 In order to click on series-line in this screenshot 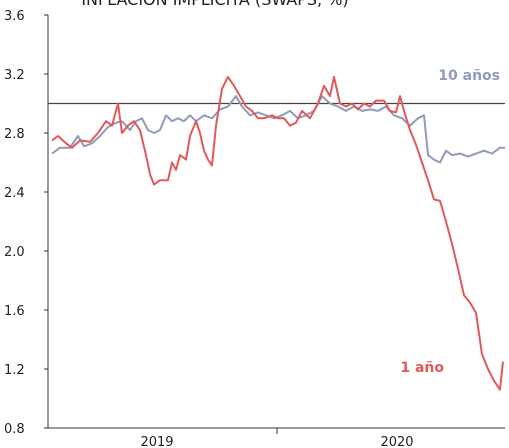, I will do `click(278, 129)`.